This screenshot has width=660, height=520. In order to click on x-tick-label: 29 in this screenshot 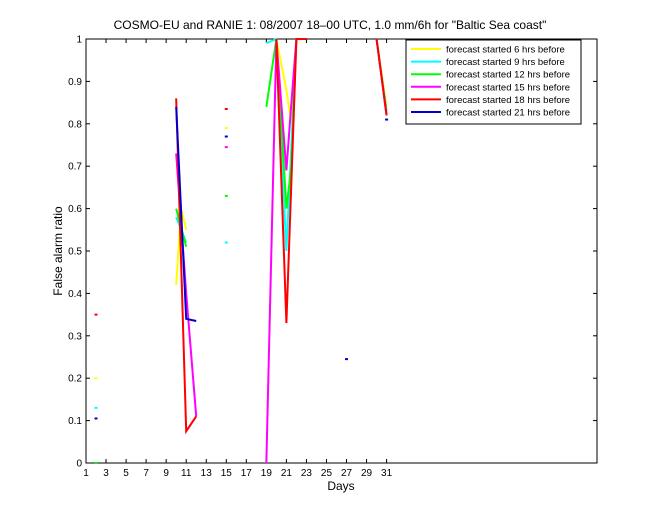, I will do `click(367, 473)`.